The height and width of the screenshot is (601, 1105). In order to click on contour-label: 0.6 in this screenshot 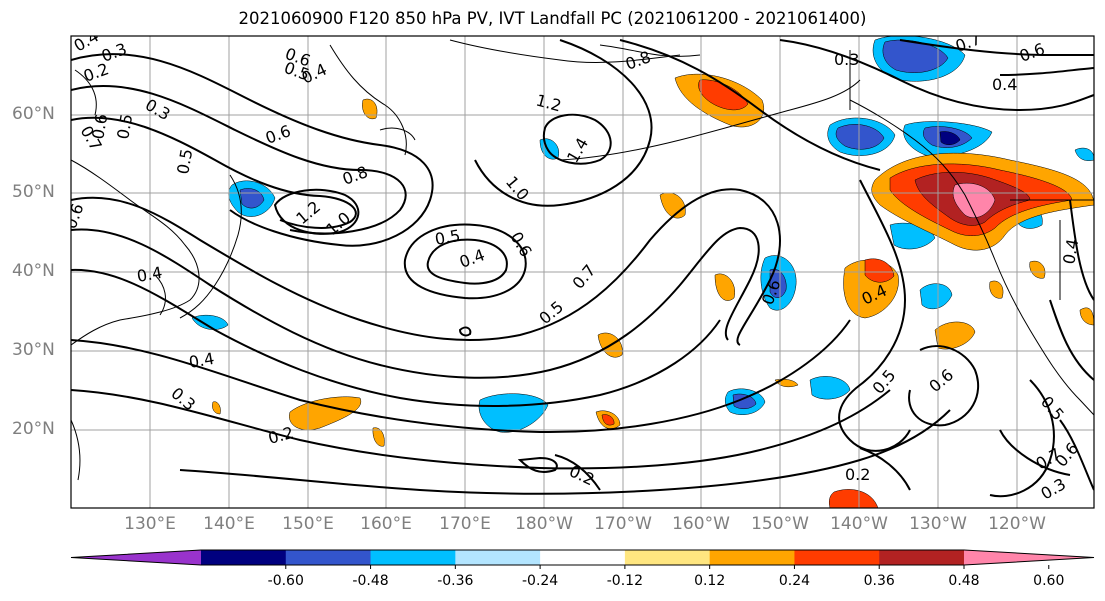, I will do `click(99, 126)`.